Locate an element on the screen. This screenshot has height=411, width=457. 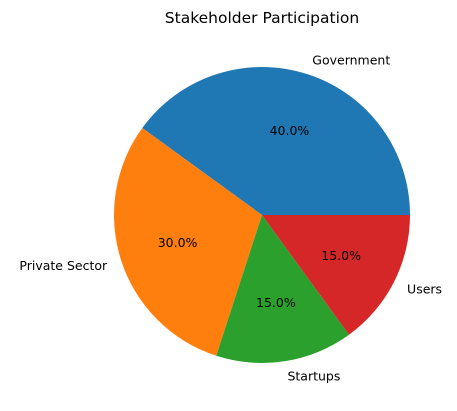
percent-label-users: 15.0% is located at coordinates (341, 255).